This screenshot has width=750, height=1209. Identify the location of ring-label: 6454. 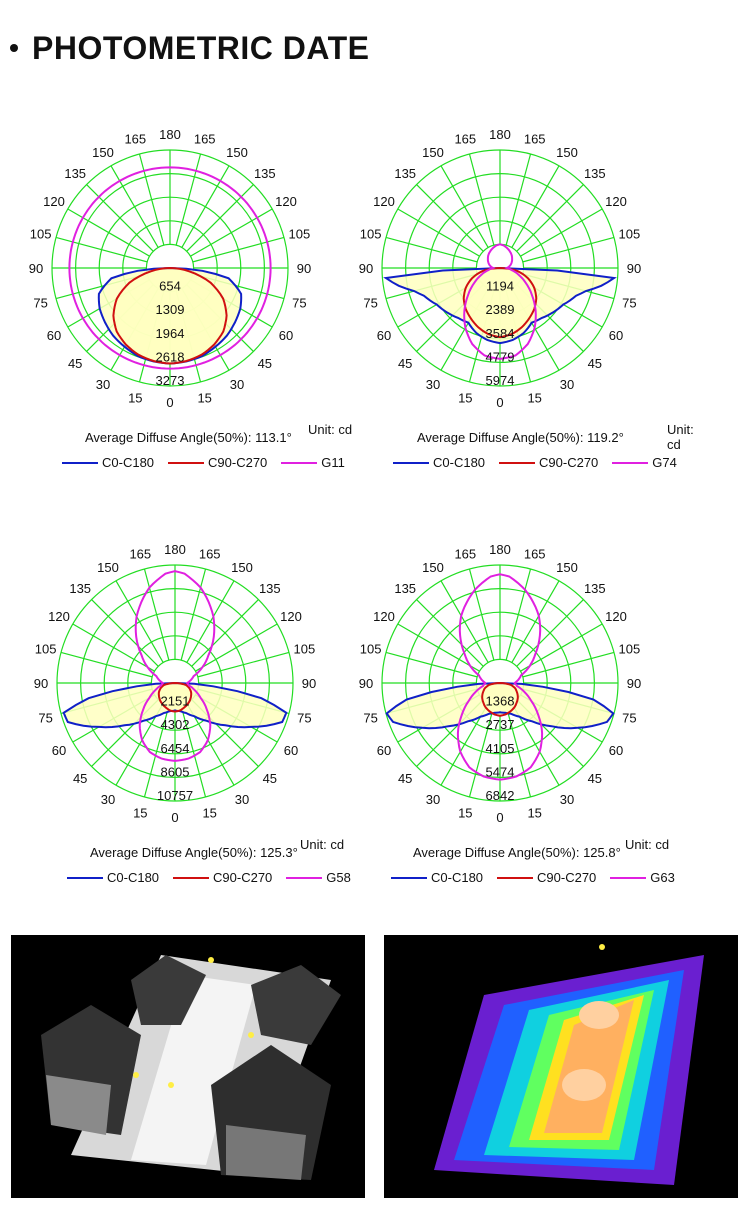
(175, 748).